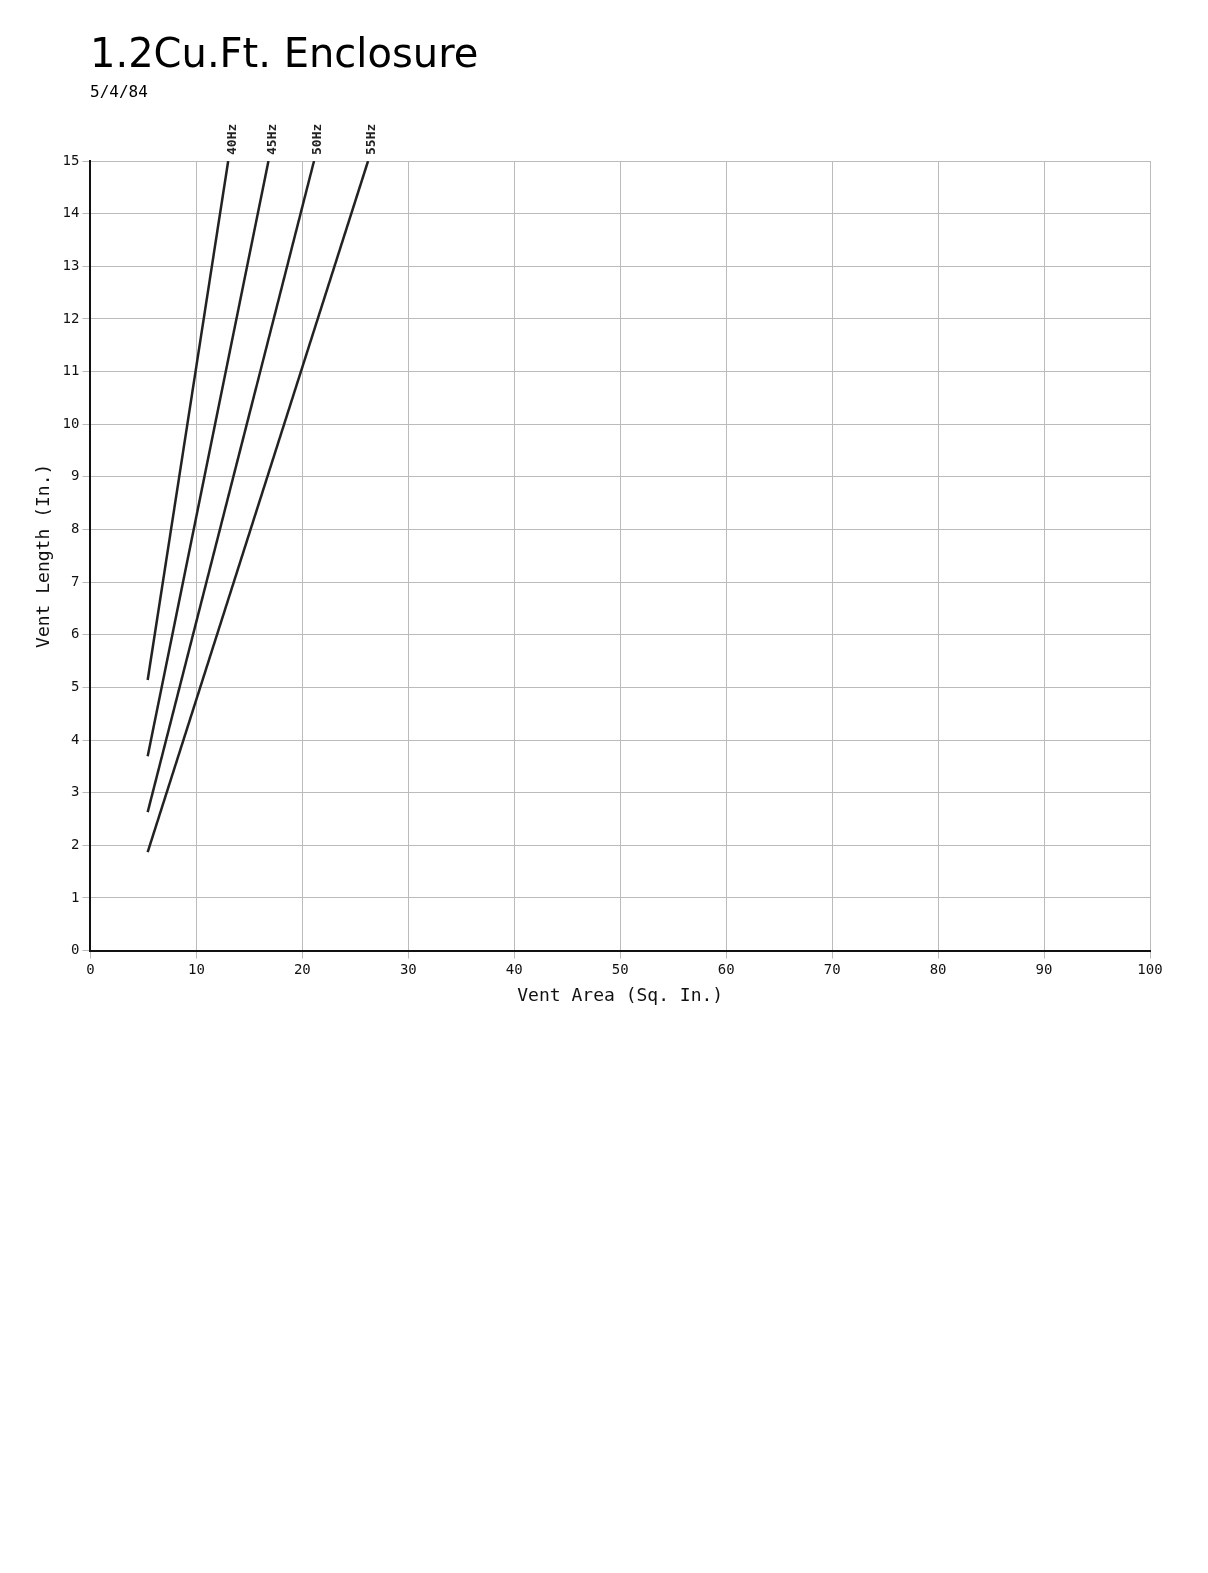  I want to click on y-tick-label: 6, so click(75, 633).